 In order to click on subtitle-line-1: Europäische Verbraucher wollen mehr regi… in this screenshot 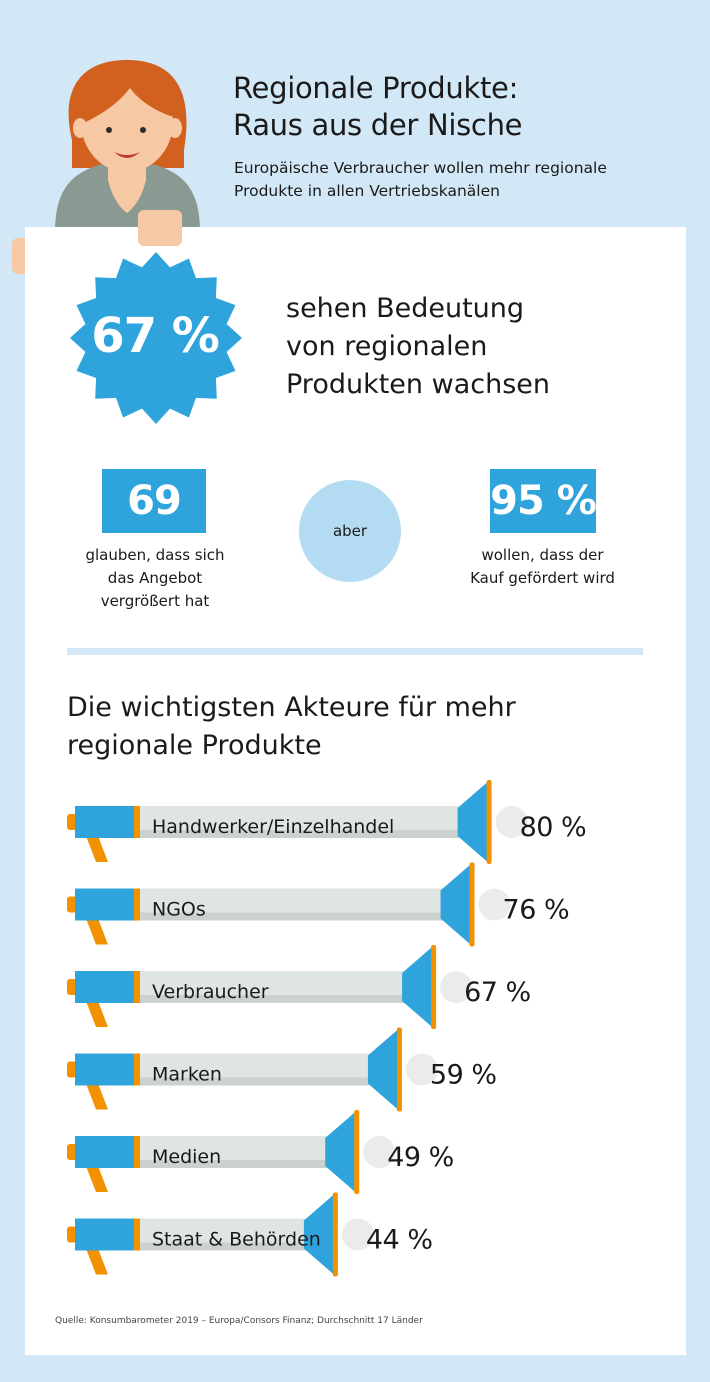, I will do `click(420, 168)`.